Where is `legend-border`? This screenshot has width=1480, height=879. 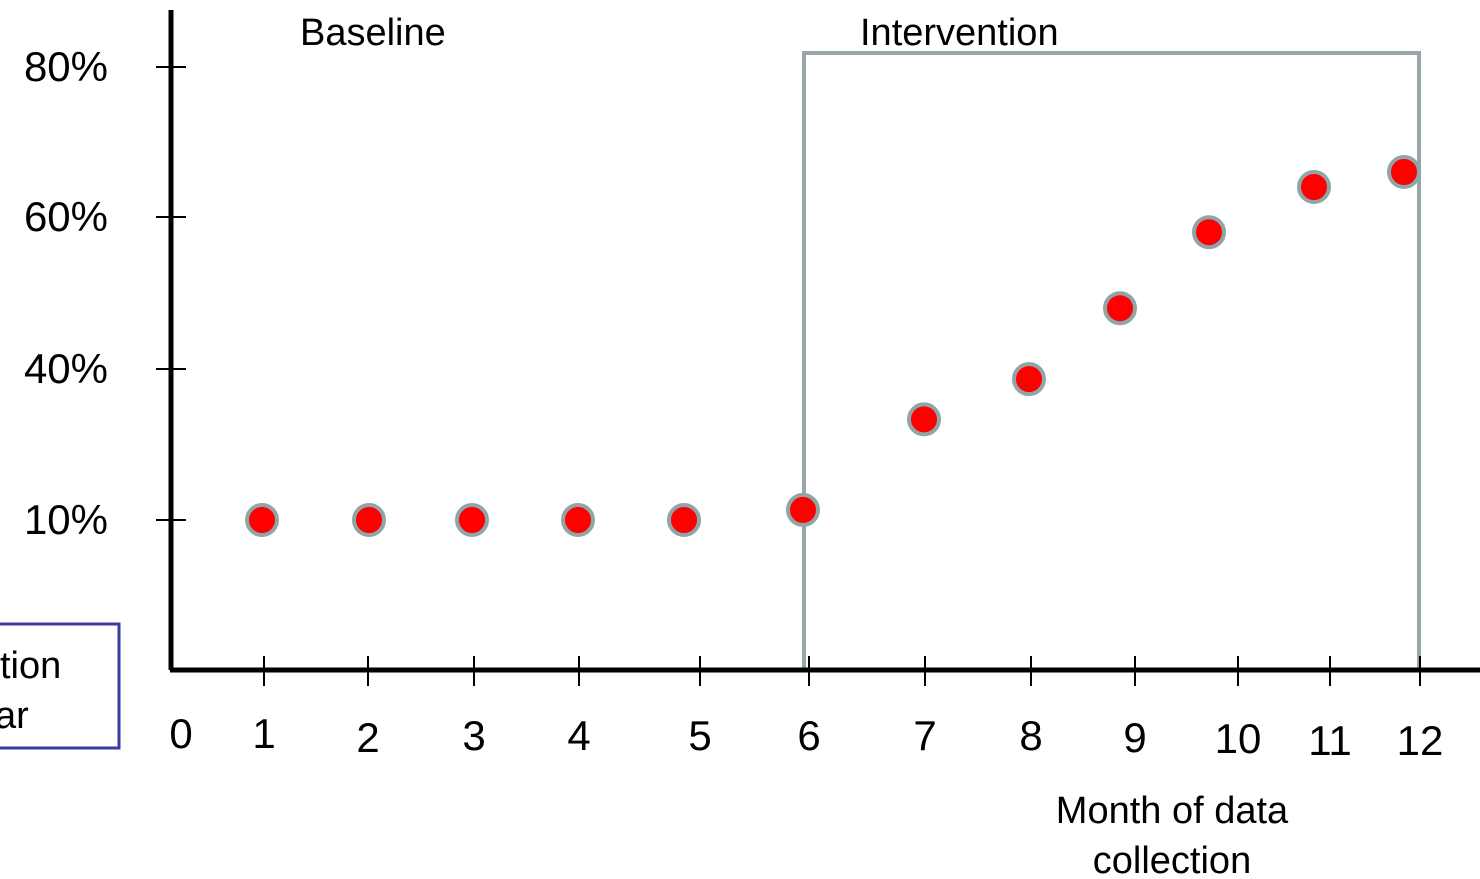
legend-border is located at coordinates (60, 686).